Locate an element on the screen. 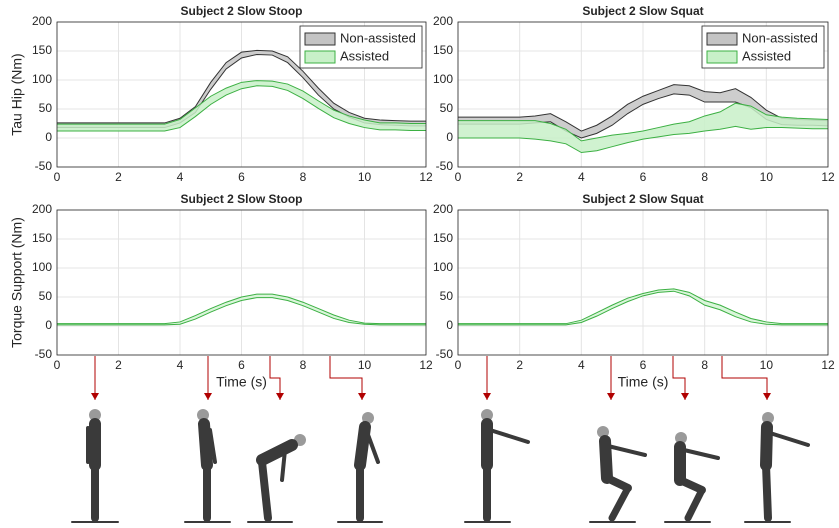 The width and height of the screenshot is (839, 528). arrows is located at coordinates (431, 378).